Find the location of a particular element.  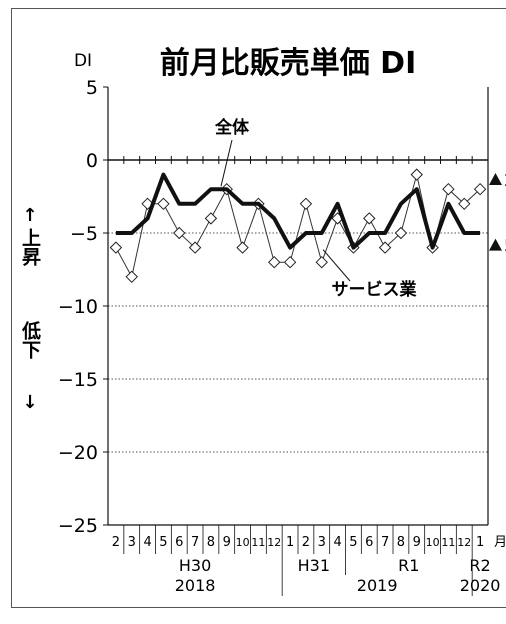

up-arrow: ↑ is located at coordinates (29, 215).